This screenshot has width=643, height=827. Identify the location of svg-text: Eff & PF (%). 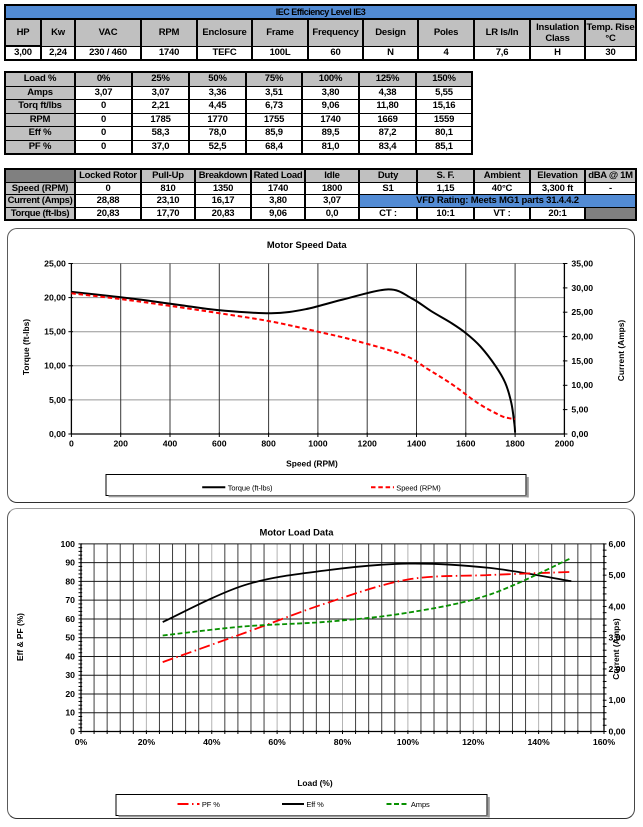
(20, 637).